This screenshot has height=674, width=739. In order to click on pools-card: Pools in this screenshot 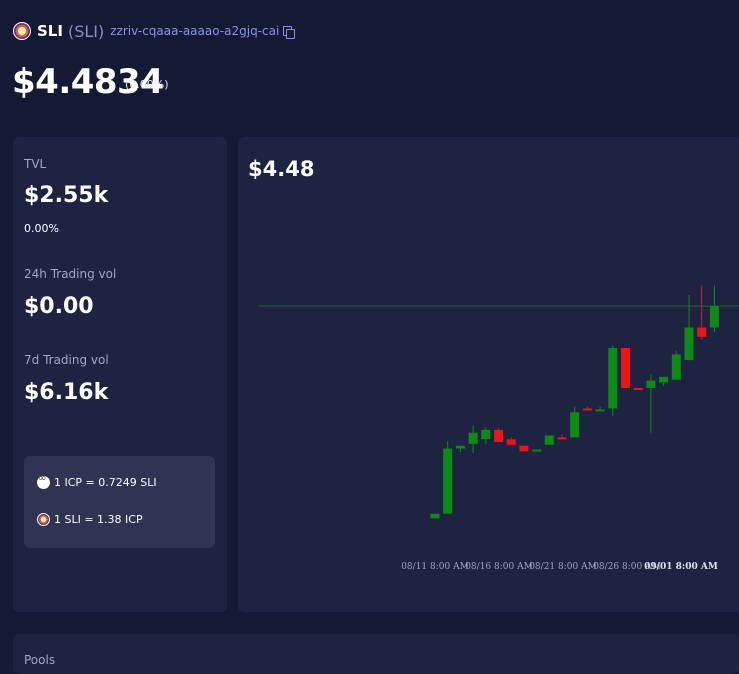, I will do `click(376, 654)`.